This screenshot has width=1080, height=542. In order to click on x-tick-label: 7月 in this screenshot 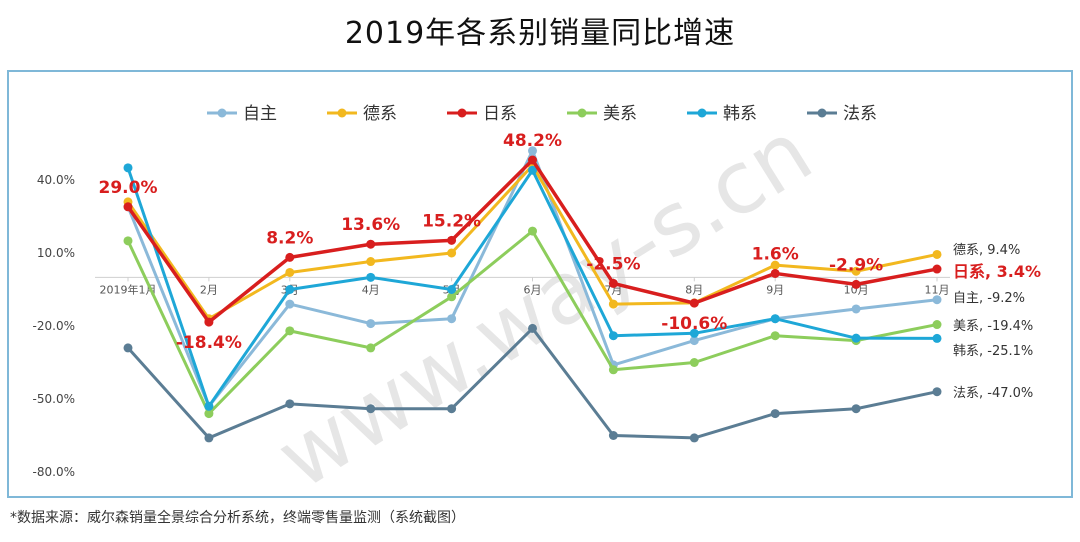, I will do `click(613, 289)`.